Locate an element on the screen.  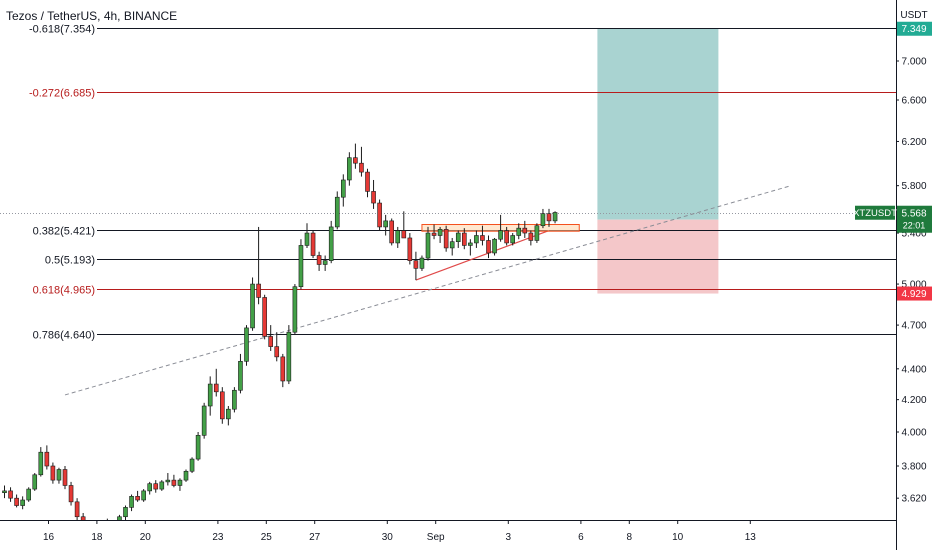
price-tick-label: 7.000 is located at coordinates (913, 62).